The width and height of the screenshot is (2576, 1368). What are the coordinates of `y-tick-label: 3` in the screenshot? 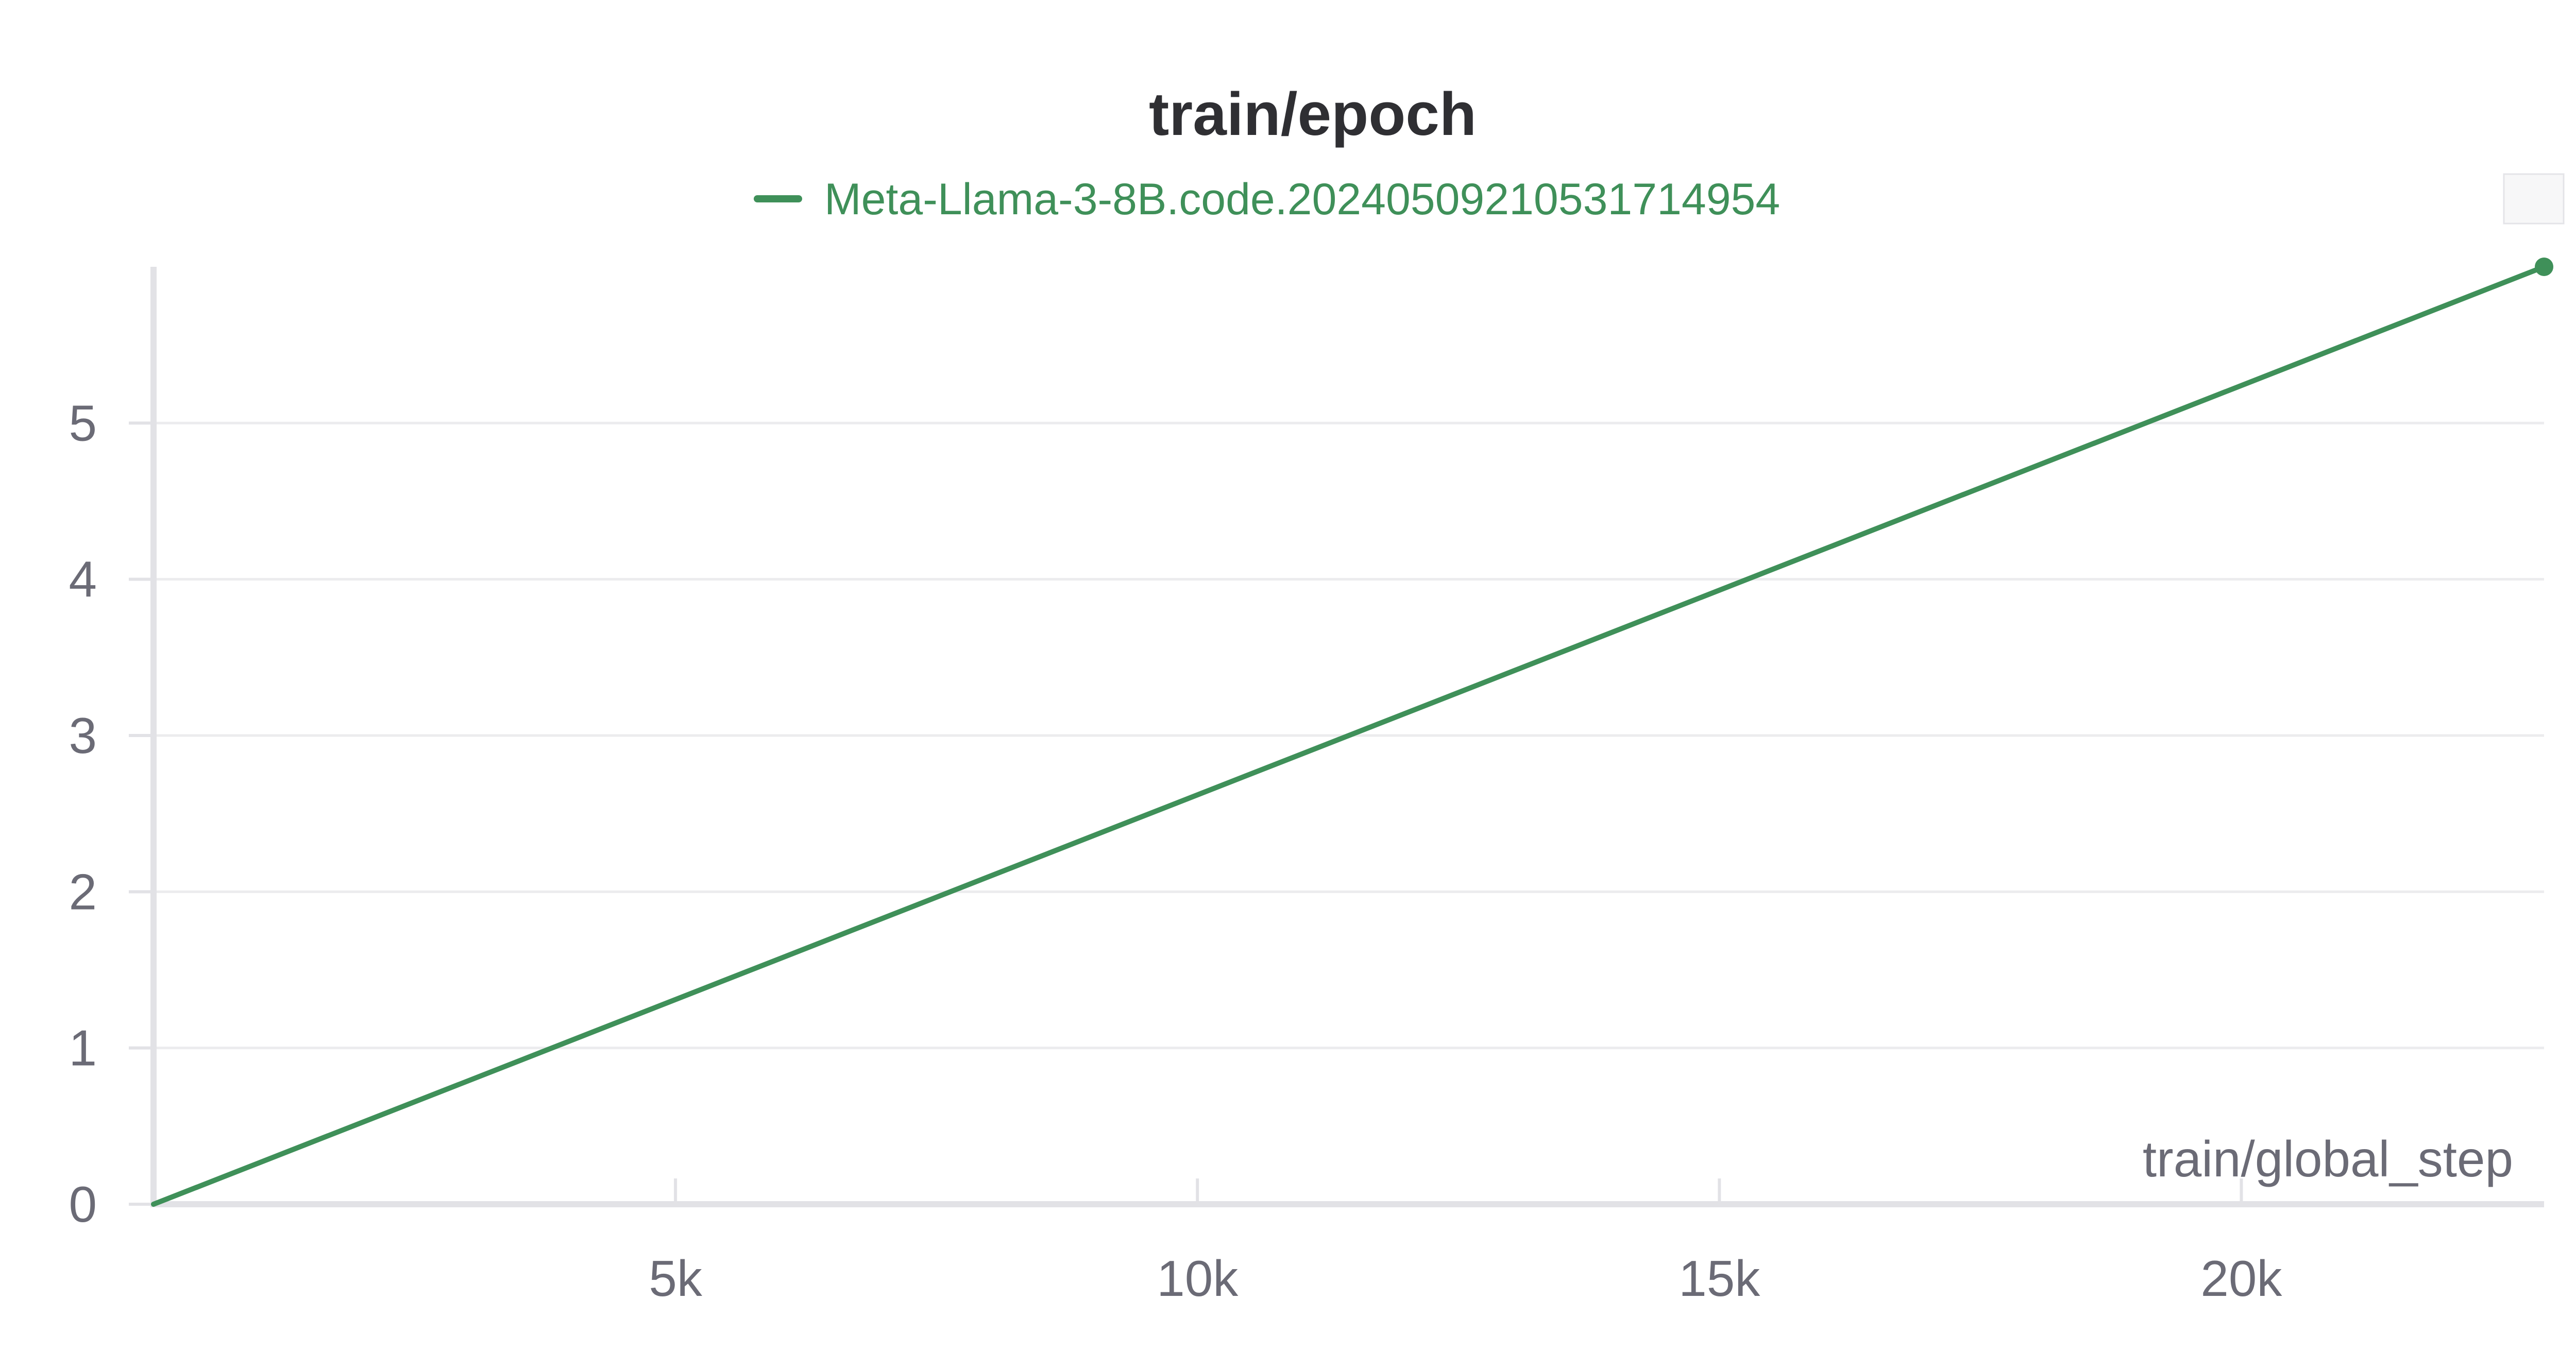 It's located at (83, 735).